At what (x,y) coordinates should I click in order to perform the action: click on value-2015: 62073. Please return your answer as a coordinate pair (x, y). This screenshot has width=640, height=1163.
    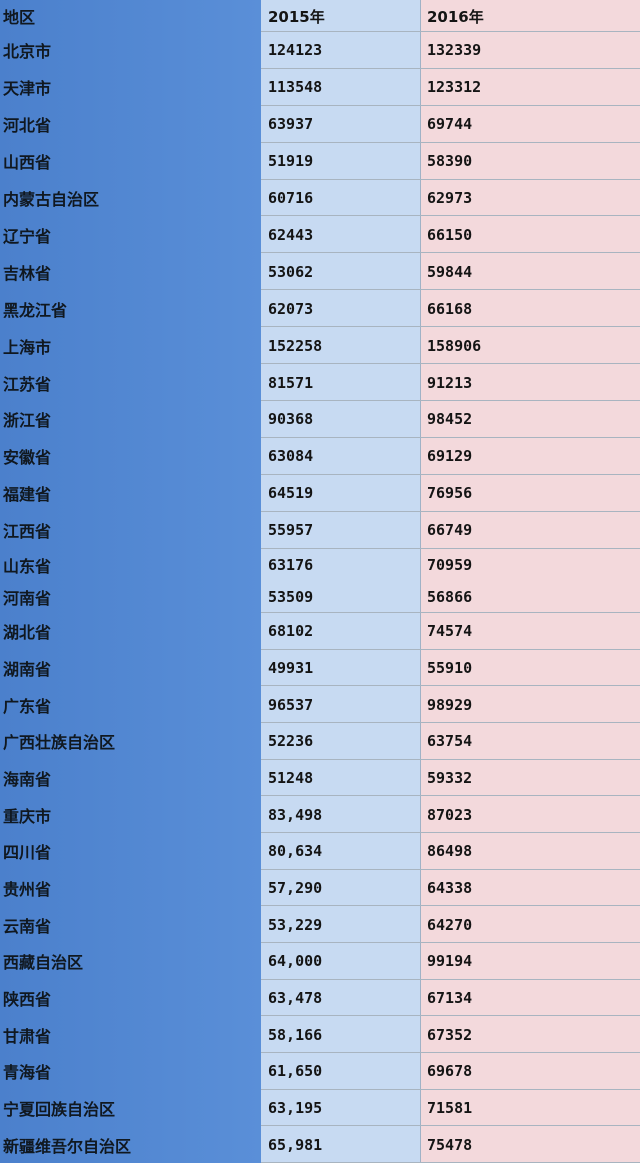
    Looking at the image, I should click on (291, 308).